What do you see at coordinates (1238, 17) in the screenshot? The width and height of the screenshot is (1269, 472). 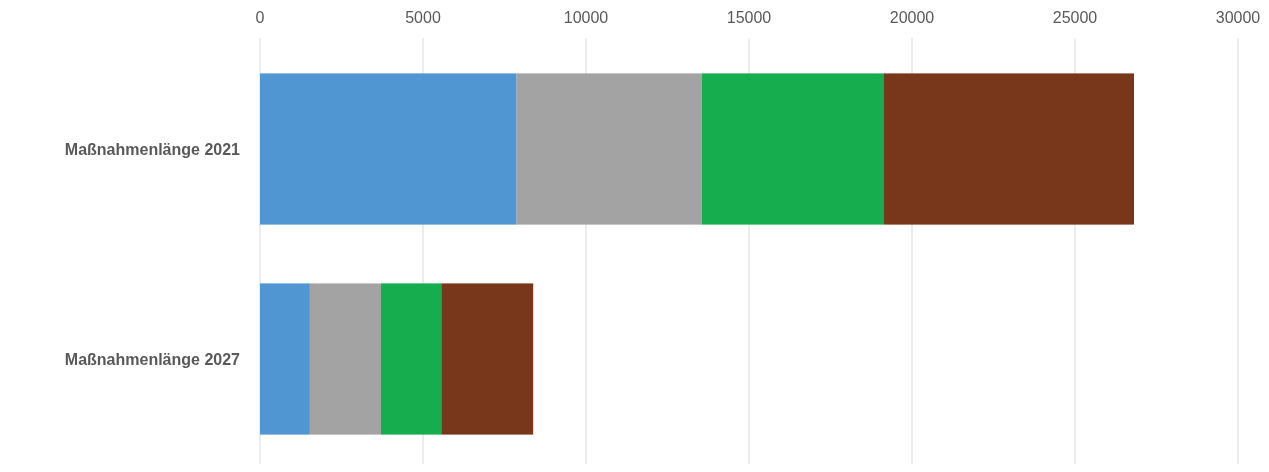 I see `x-tick-label: 30000` at bounding box center [1238, 17].